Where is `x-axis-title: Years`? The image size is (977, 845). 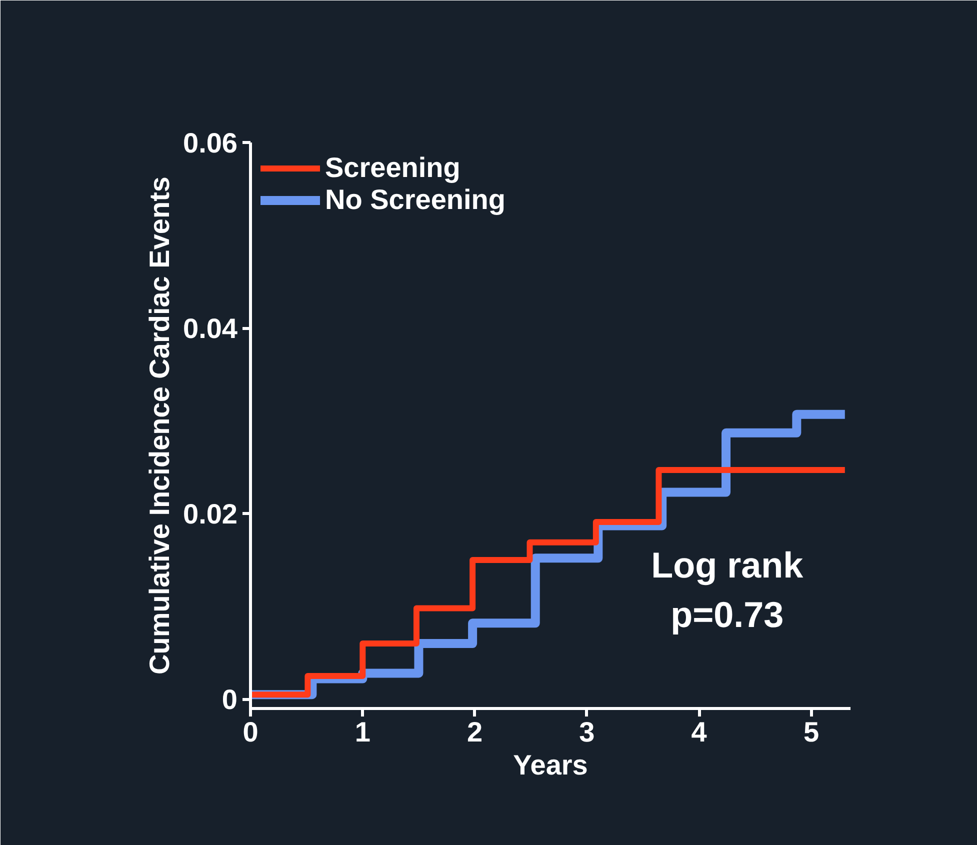
x-axis-title: Years is located at coordinates (550, 765).